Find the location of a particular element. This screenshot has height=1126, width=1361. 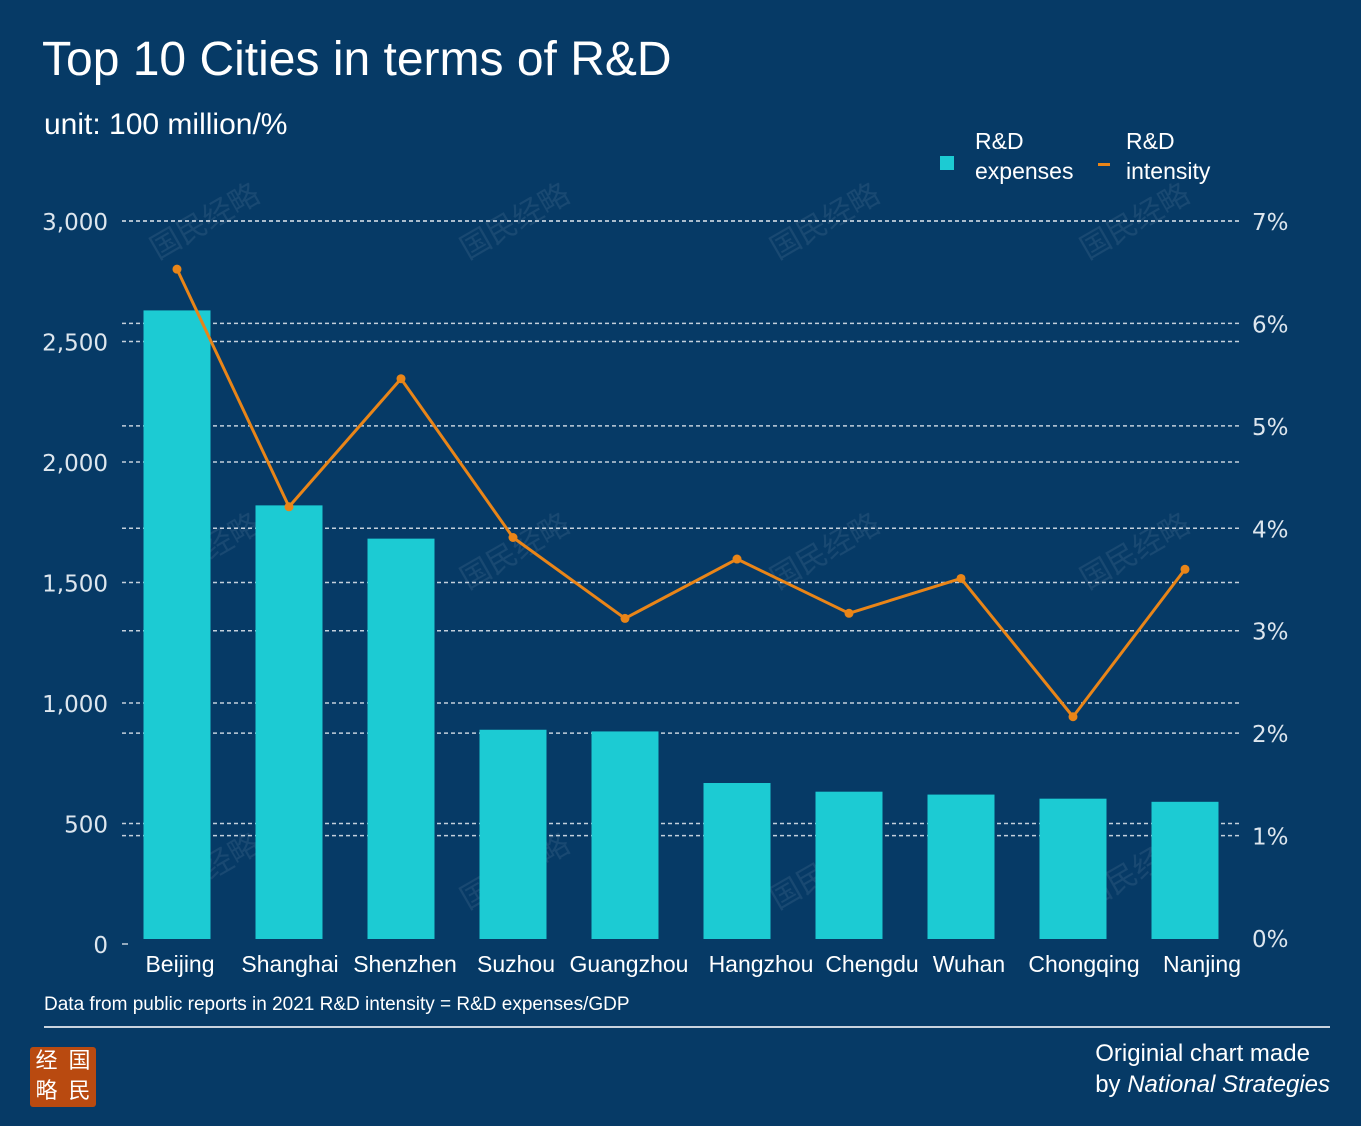

credit-prefix: by is located at coordinates (1111, 1084).